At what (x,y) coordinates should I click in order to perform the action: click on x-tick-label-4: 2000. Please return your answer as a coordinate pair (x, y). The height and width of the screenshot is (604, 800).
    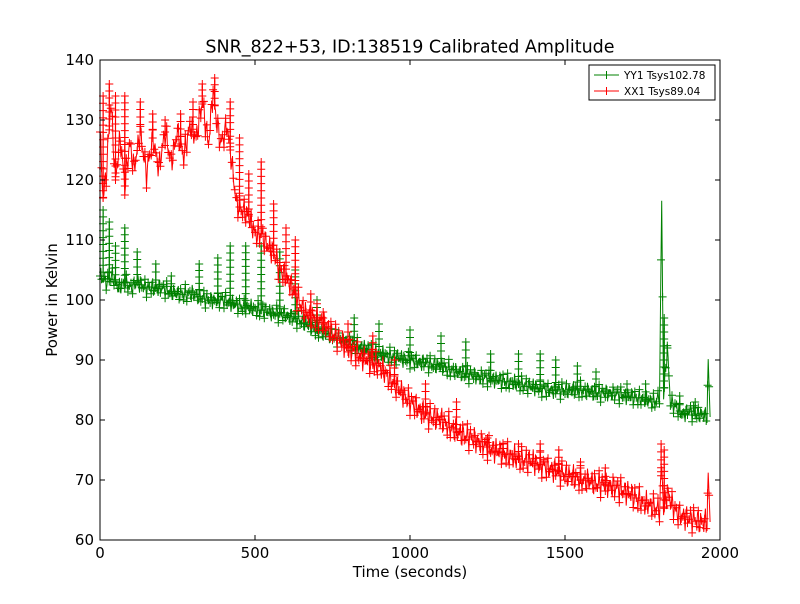
    Looking at the image, I should click on (720, 553).